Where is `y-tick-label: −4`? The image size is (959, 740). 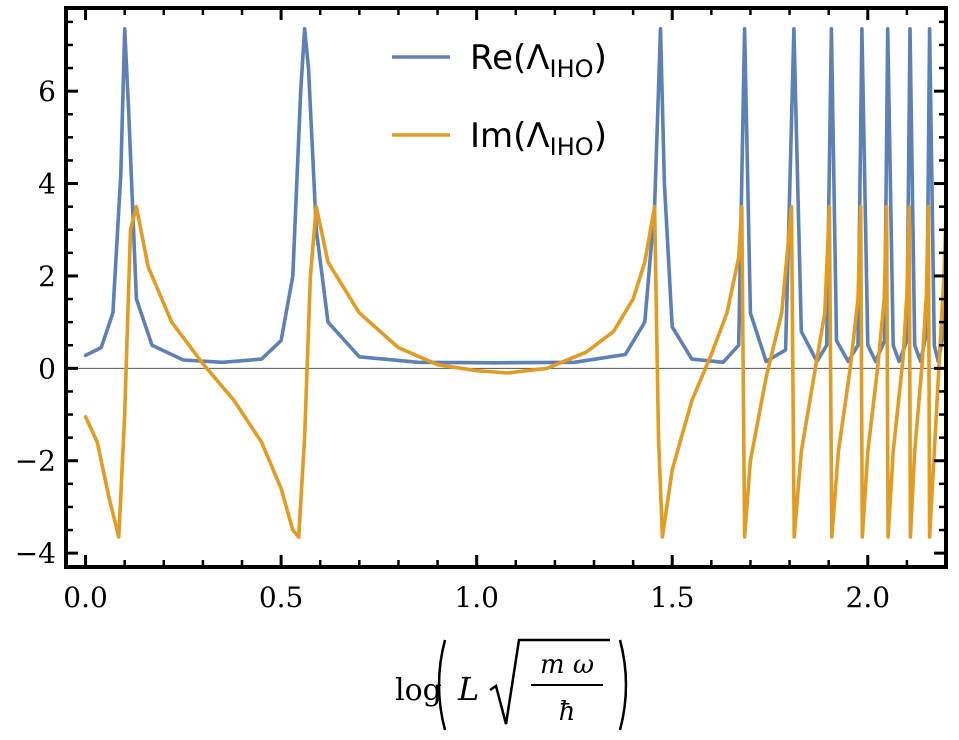
y-tick-label: −4 is located at coordinates (35, 553).